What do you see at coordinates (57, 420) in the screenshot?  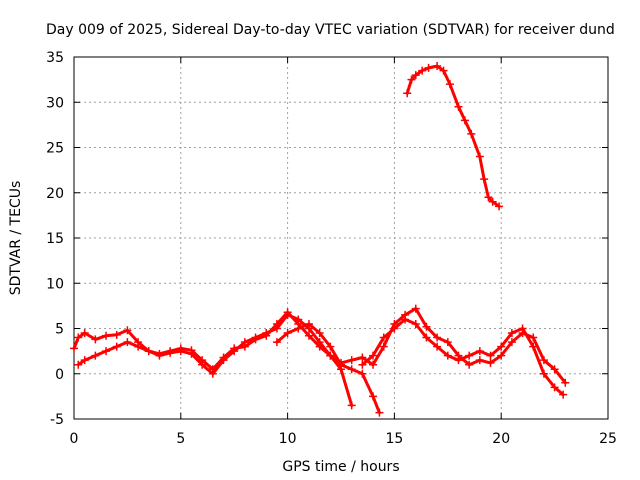 I see `y-tick-label: -5` at bounding box center [57, 420].